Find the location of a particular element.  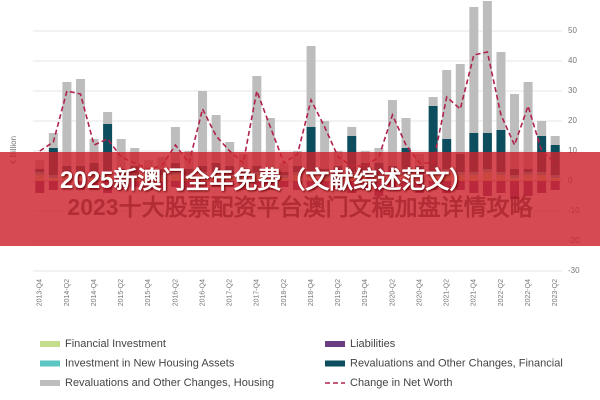

x-tick-label: 2020-Q4 is located at coordinates (419, 292).